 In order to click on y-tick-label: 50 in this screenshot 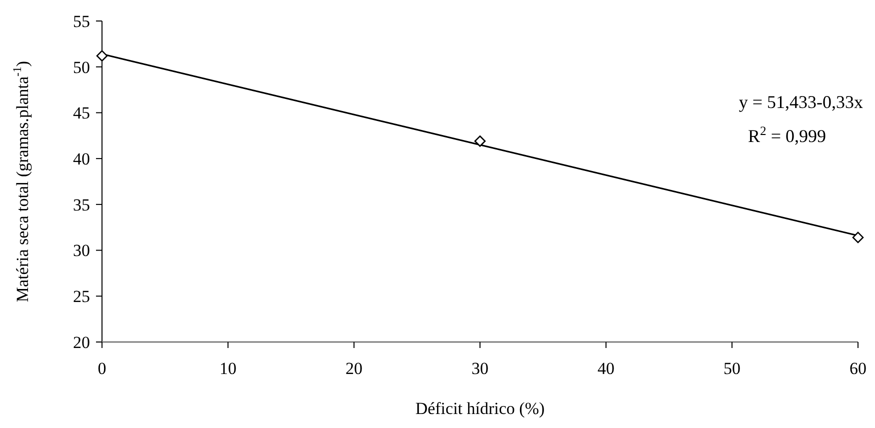, I will do `click(81, 67)`.